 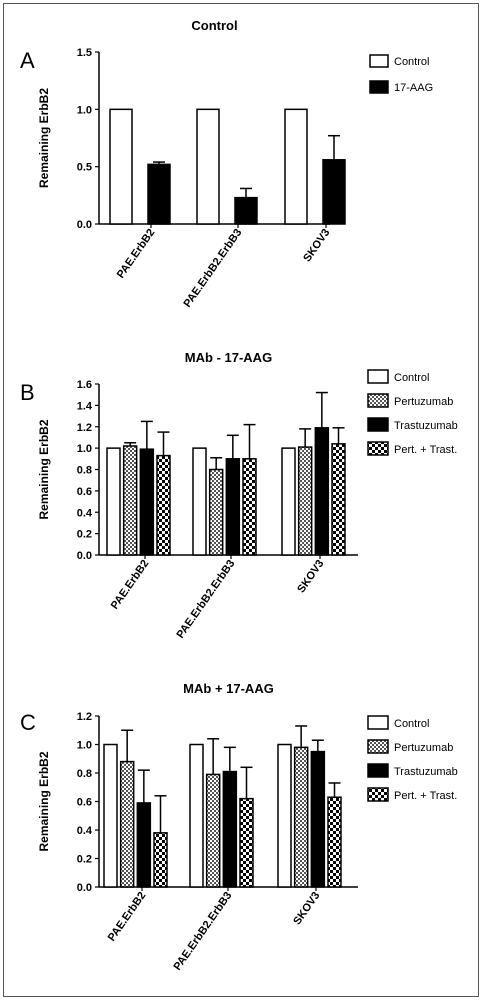 I want to click on chart-title: Control, so click(x=214, y=25).